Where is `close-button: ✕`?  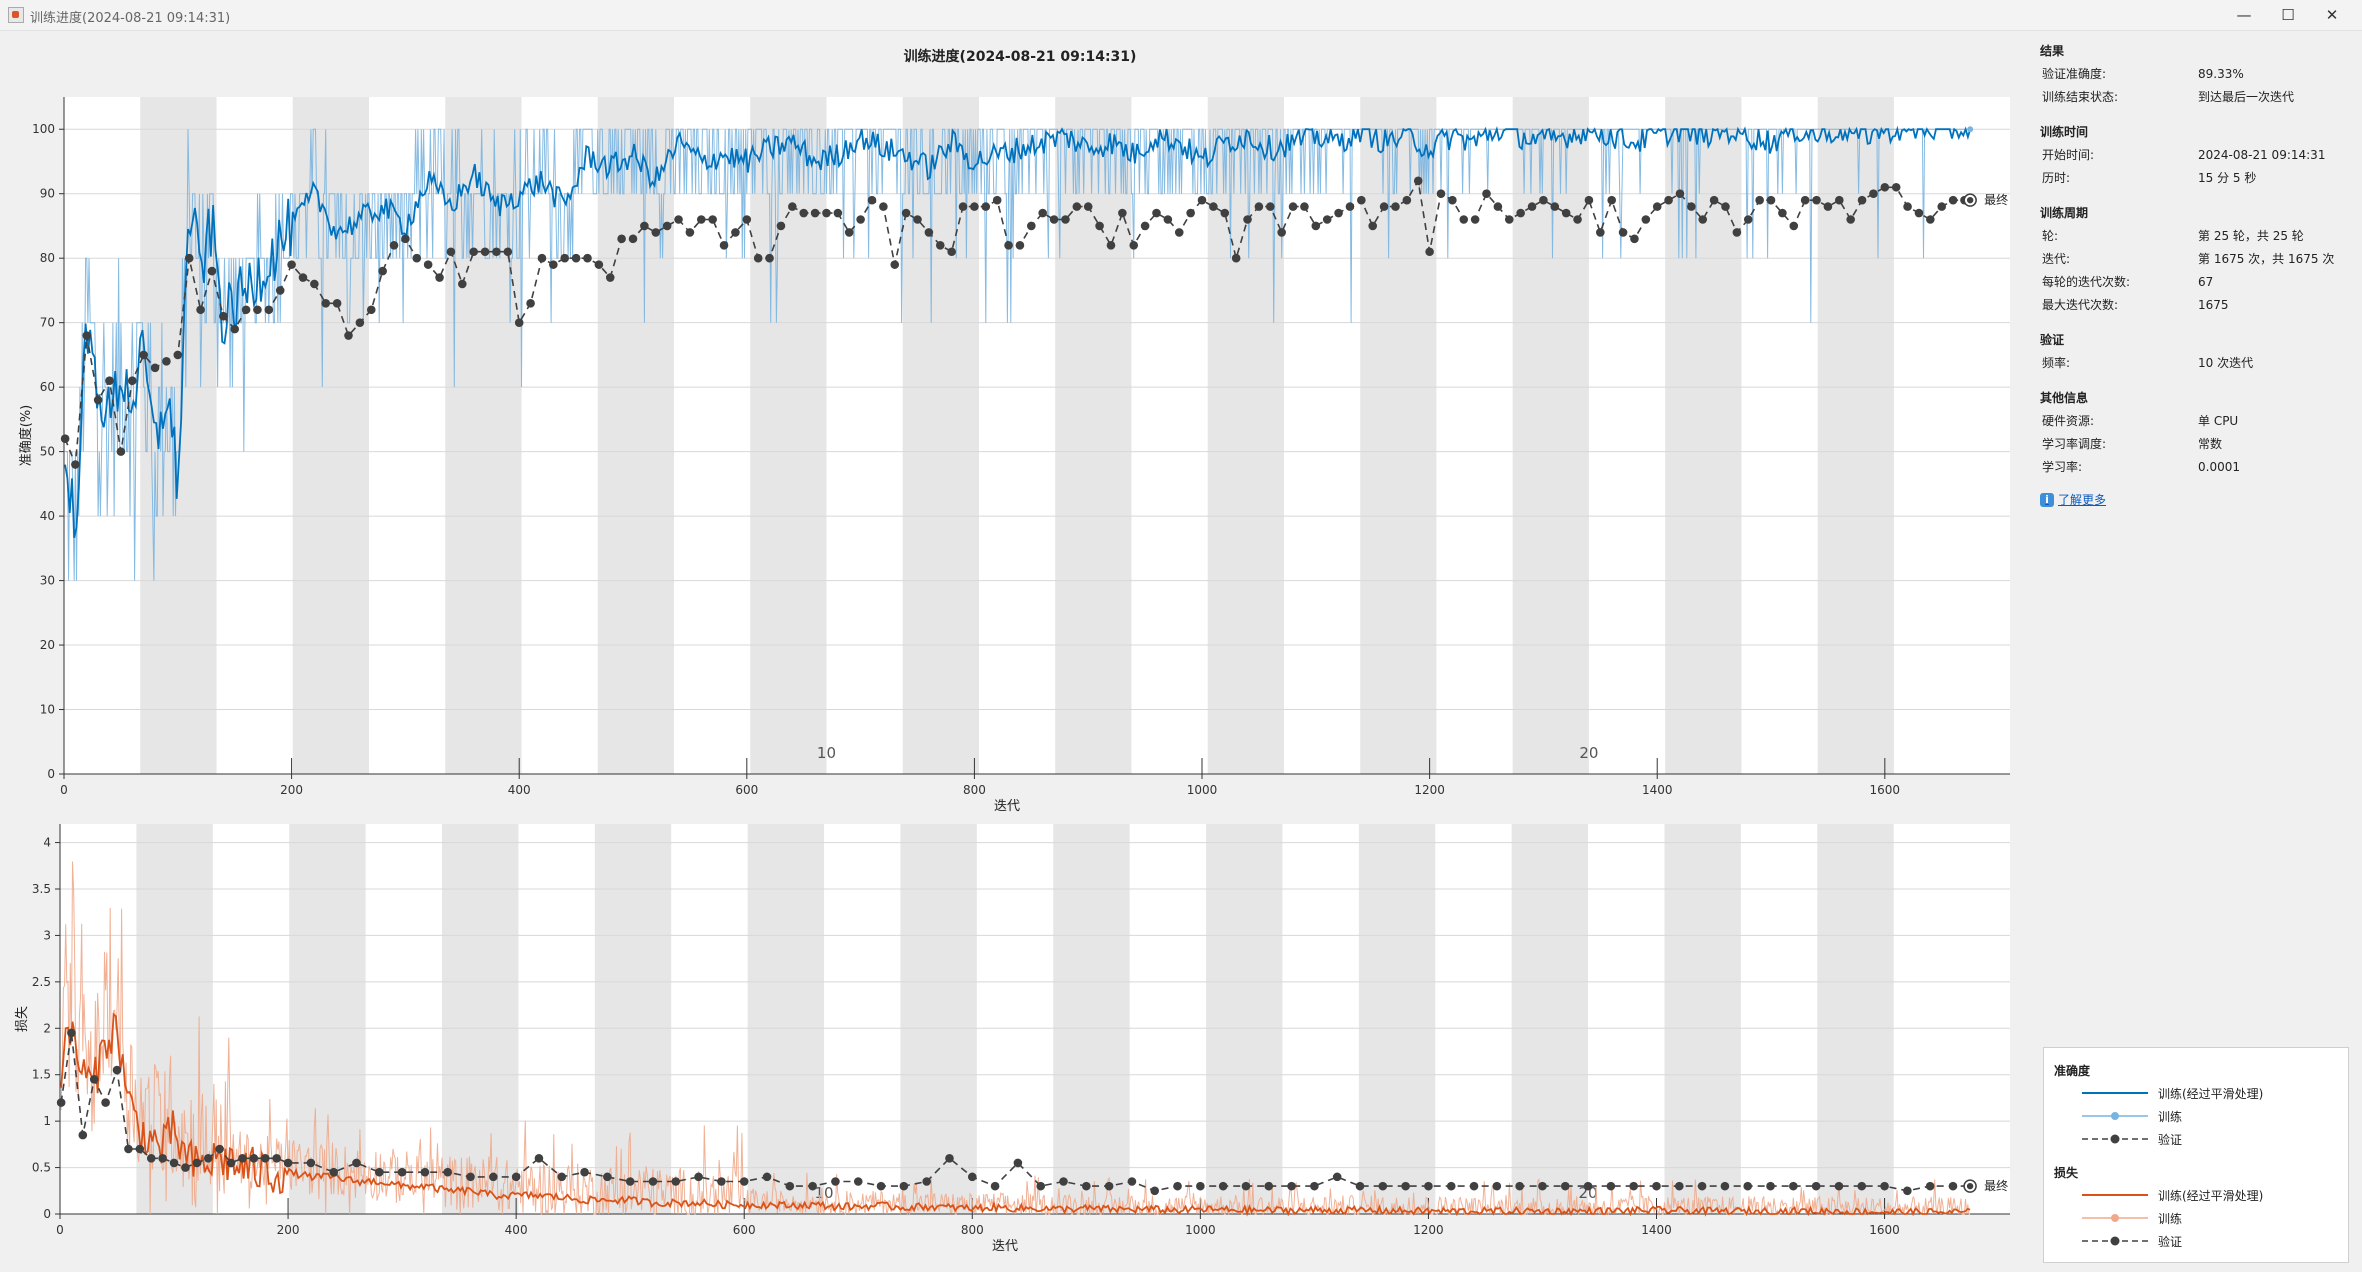 close-button: ✕ is located at coordinates (2332, 15).